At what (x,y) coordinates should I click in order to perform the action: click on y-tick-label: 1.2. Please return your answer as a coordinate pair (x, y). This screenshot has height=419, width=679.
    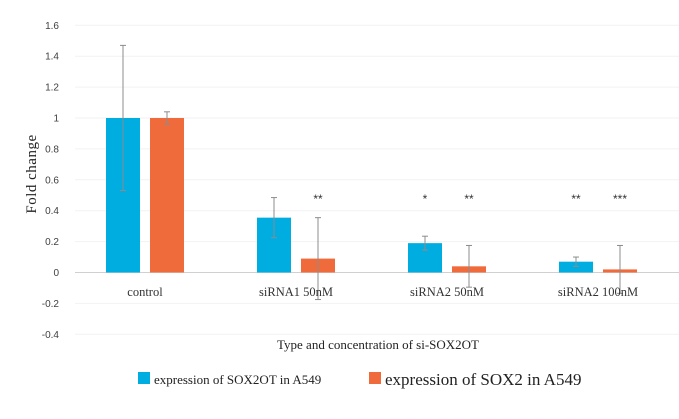
    Looking at the image, I should click on (52, 88).